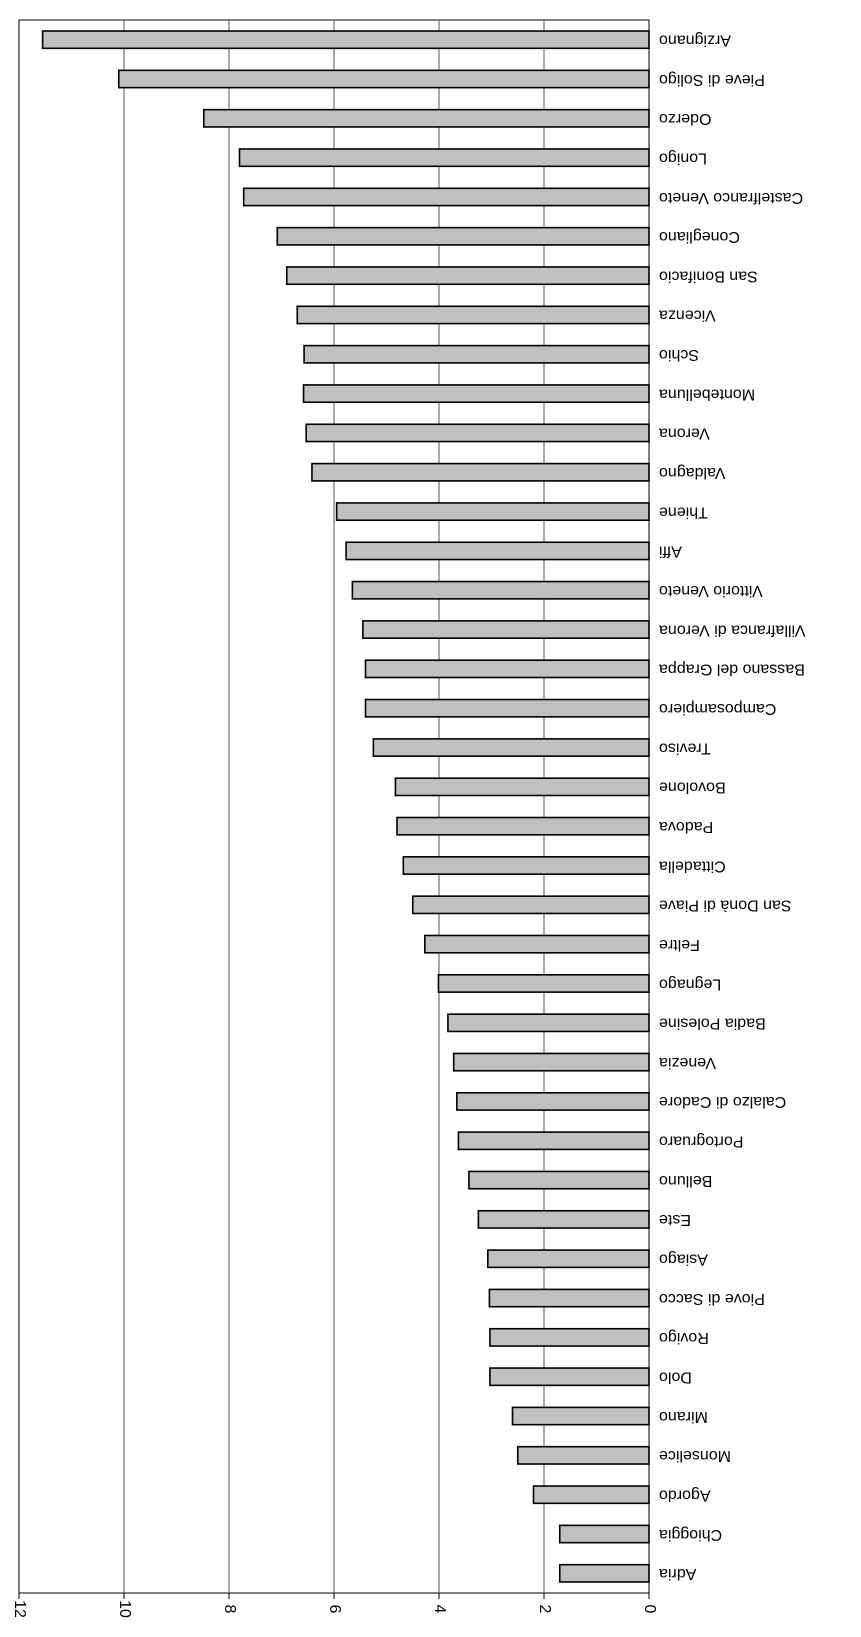 The width and height of the screenshot is (861, 1637). Describe the element at coordinates (695, 1455) in the screenshot. I see `category-label: Monselice` at that location.